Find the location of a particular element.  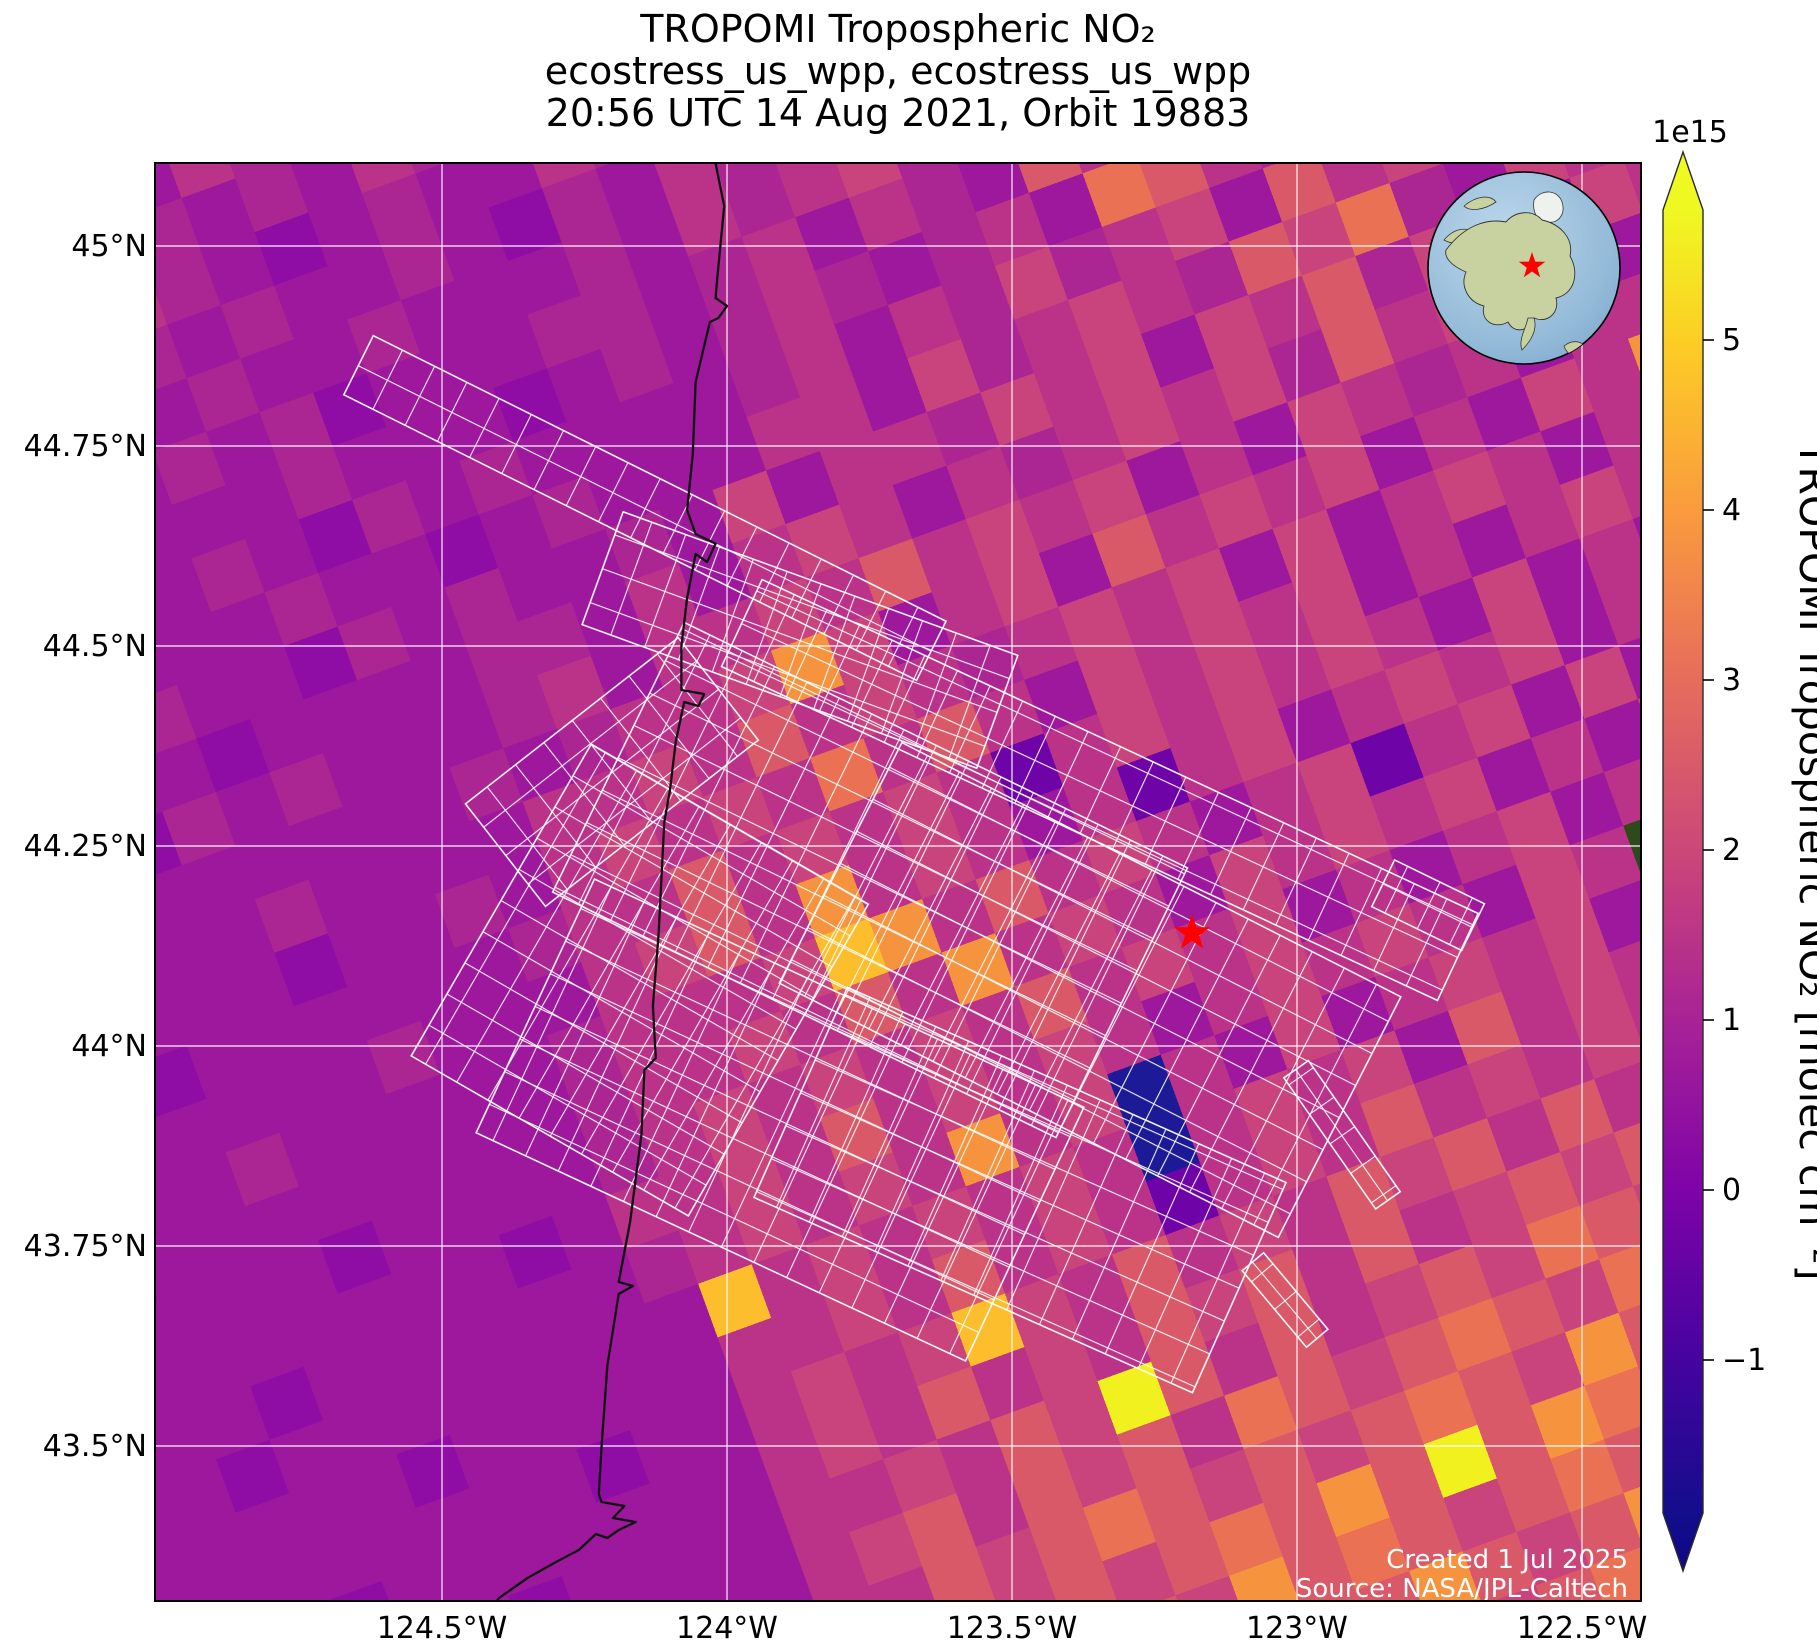

y-tick-label: 44.75°N is located at coordinates (85, 446).